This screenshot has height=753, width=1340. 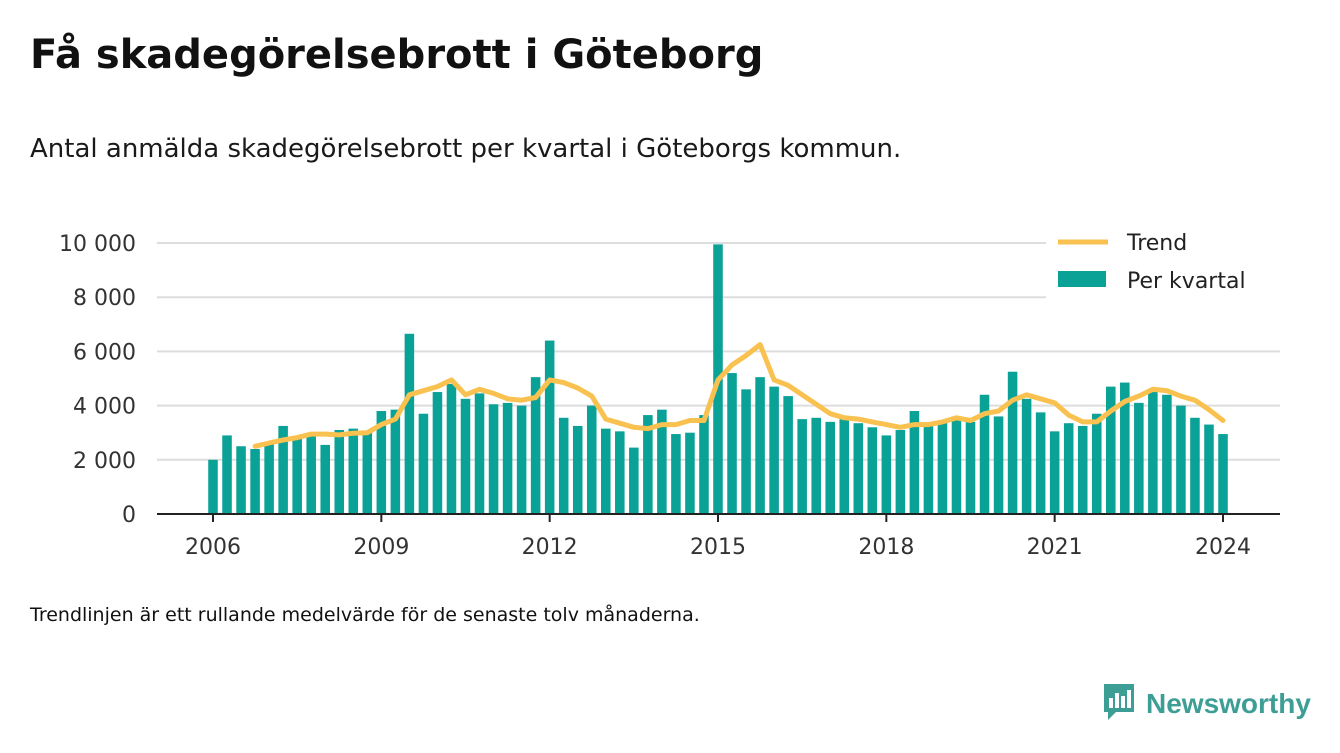 What do you see at coordinates (104, 407) in the screenshot?
I see `y-tick-label: 4 000` at bounding box center [104, 407].